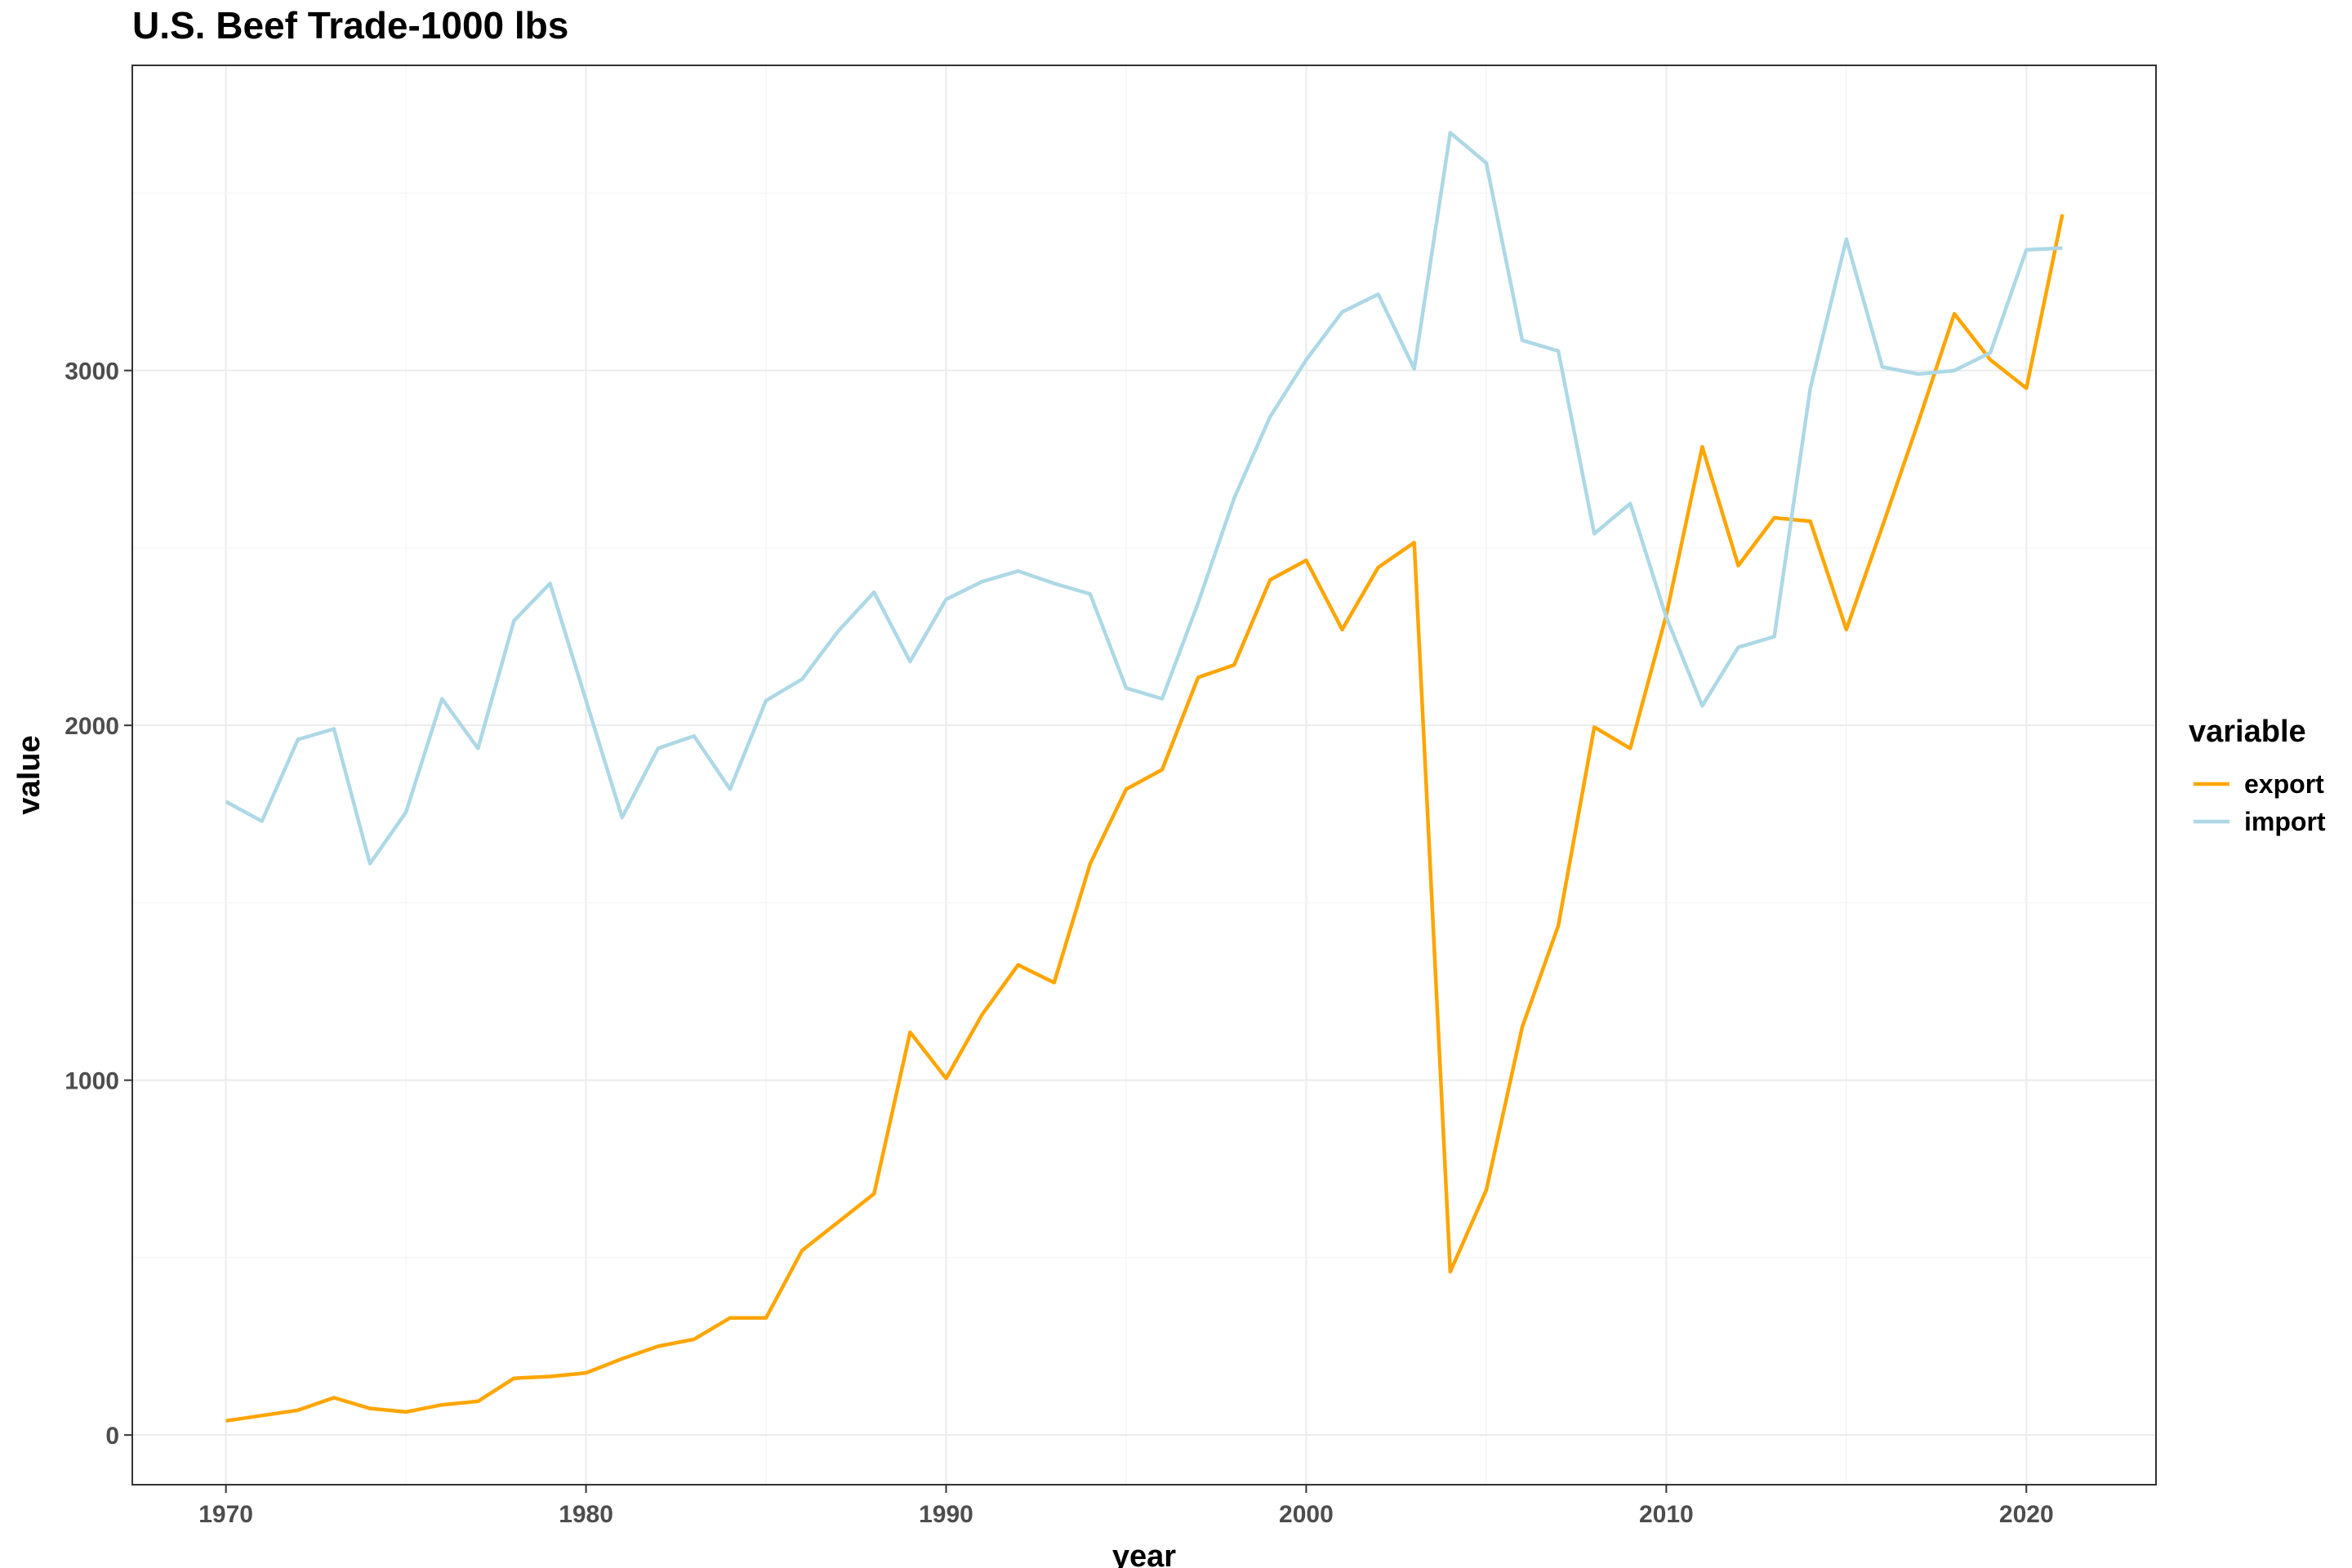 Image resolution: width=2352 pixels, height=1568 pixels. Describe the element at coordinates (92, 726) in the screenshot. I see `y-tick-label: 2000` at that location.